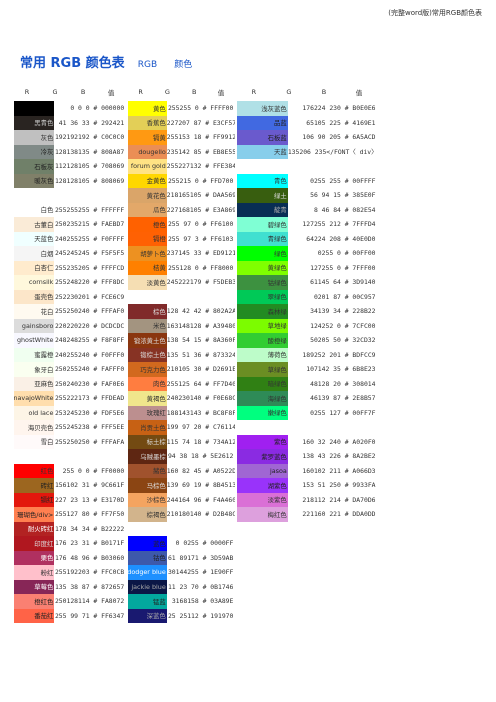 This screenshot has width=496, height=702. Describe the element at coordinates (262, 340) in the screenshot. I see `color-swatch: 酸橙绿` at that location.